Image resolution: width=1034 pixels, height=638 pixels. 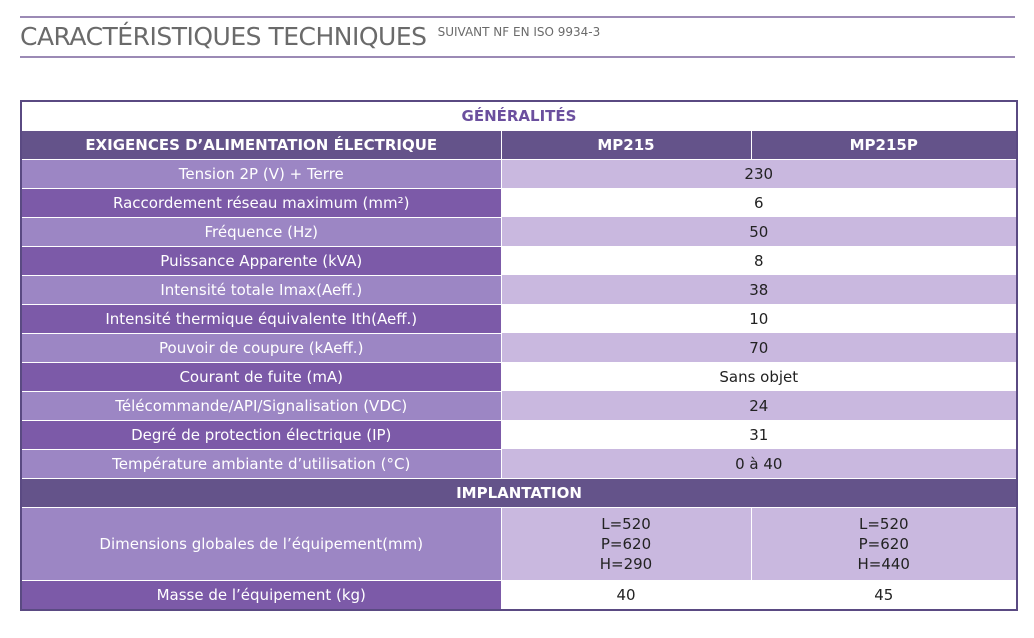 What do you see at coordinates (759, 203) in the screenshot?
I see `row-value: 6` at bounding box center [759, 203].